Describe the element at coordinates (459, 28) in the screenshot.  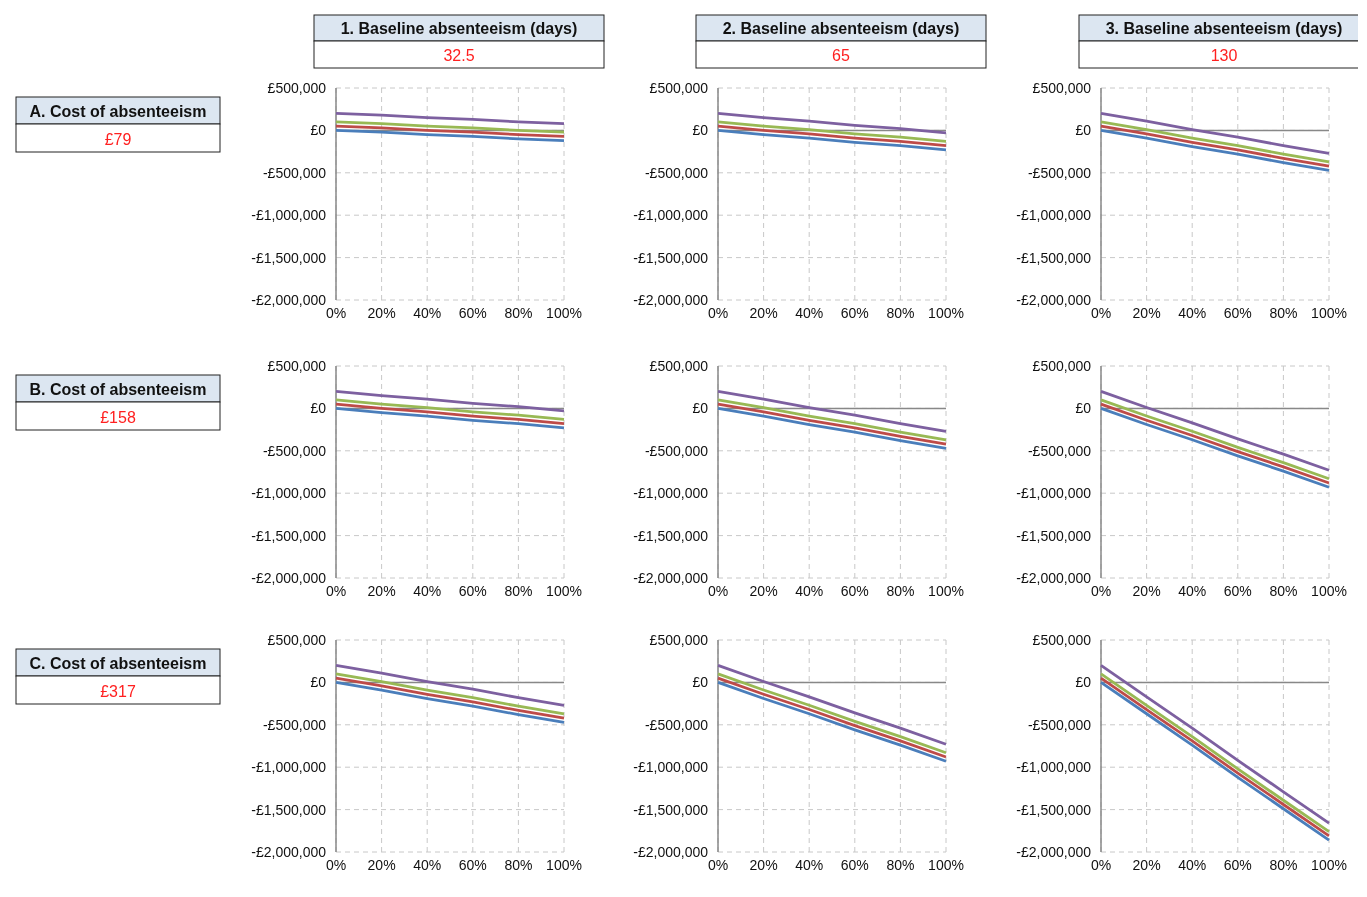
I see `chart-title: 1. Baseline absenteeism (days)` at that location.